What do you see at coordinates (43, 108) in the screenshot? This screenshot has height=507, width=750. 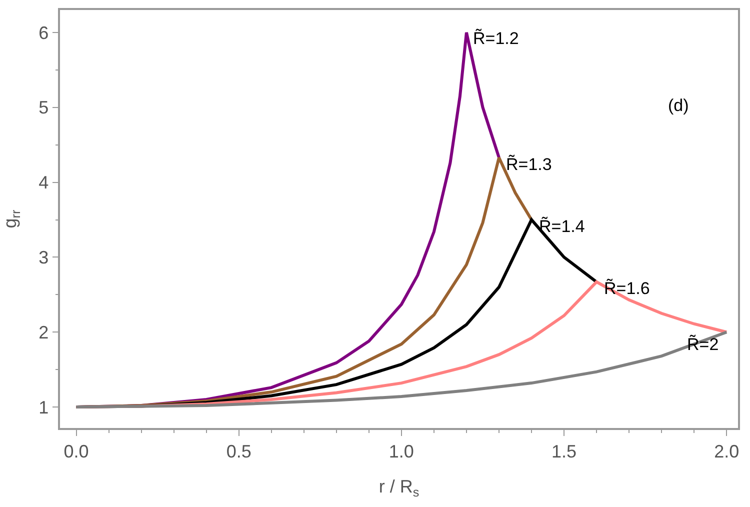 I see `y-tick-label: 5` at bounding box center [43, 108].